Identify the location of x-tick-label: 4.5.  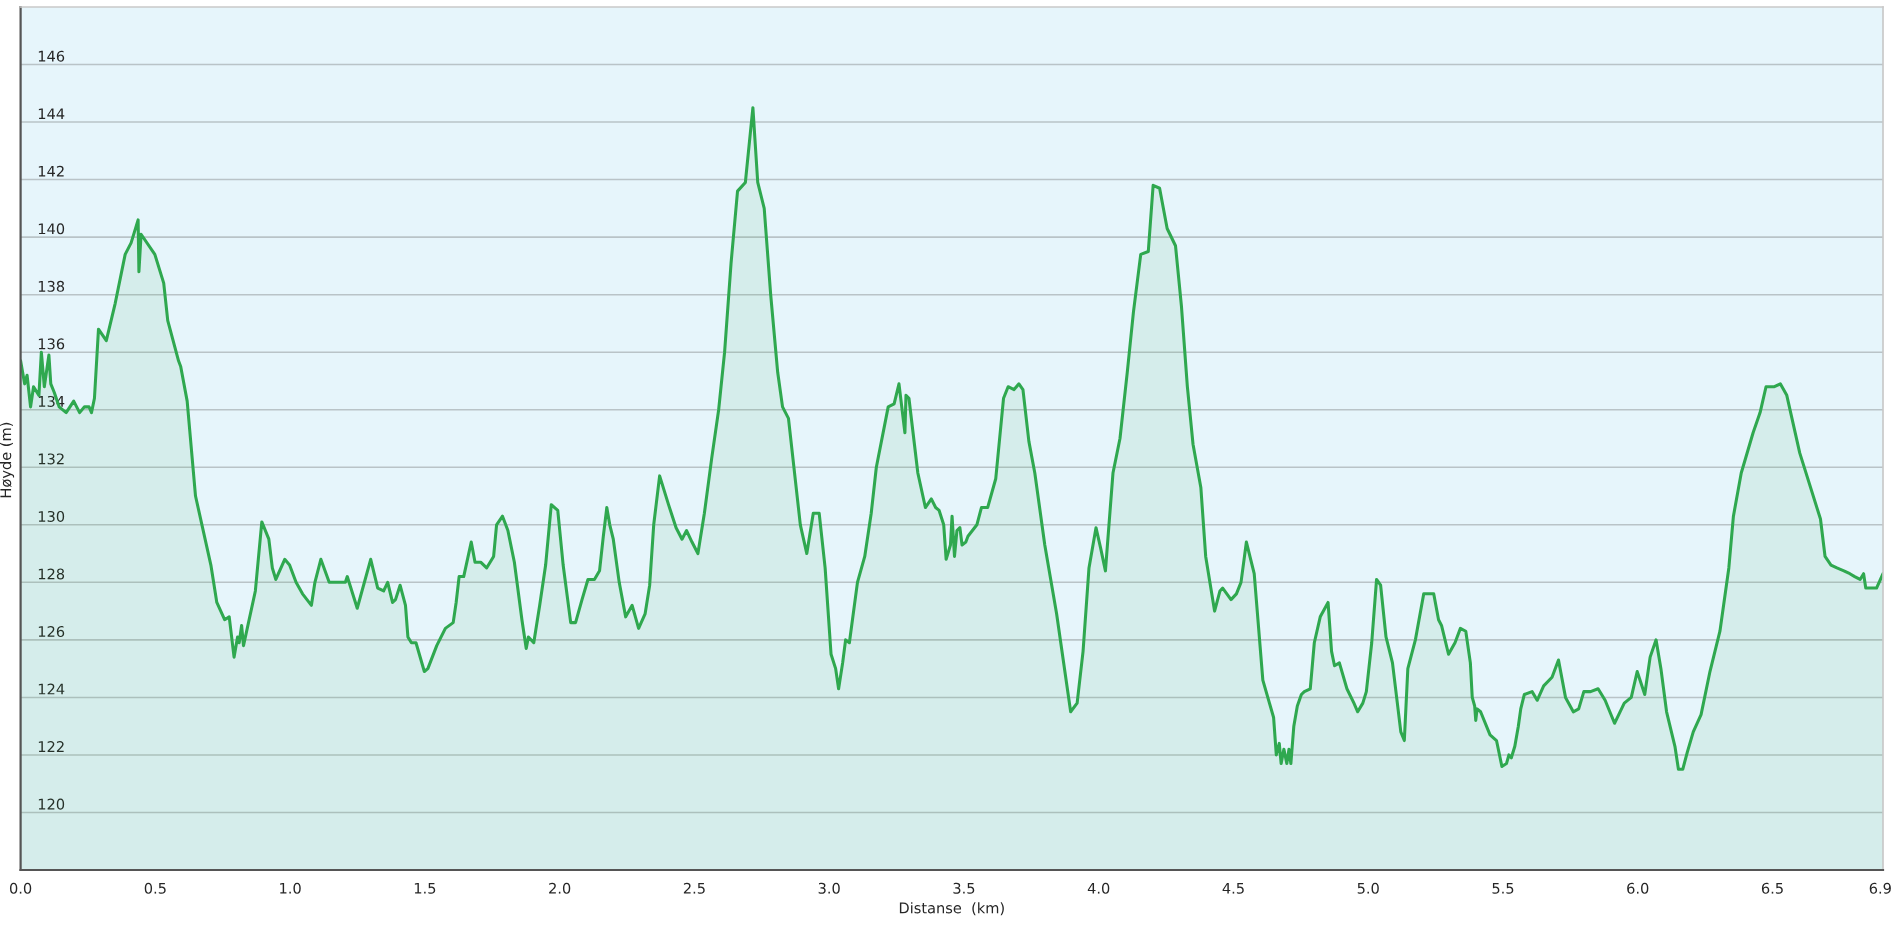
(1233, 888).